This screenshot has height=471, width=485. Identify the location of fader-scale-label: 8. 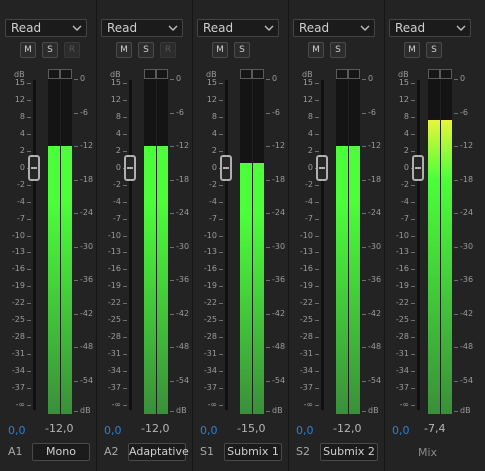
(214, 116).